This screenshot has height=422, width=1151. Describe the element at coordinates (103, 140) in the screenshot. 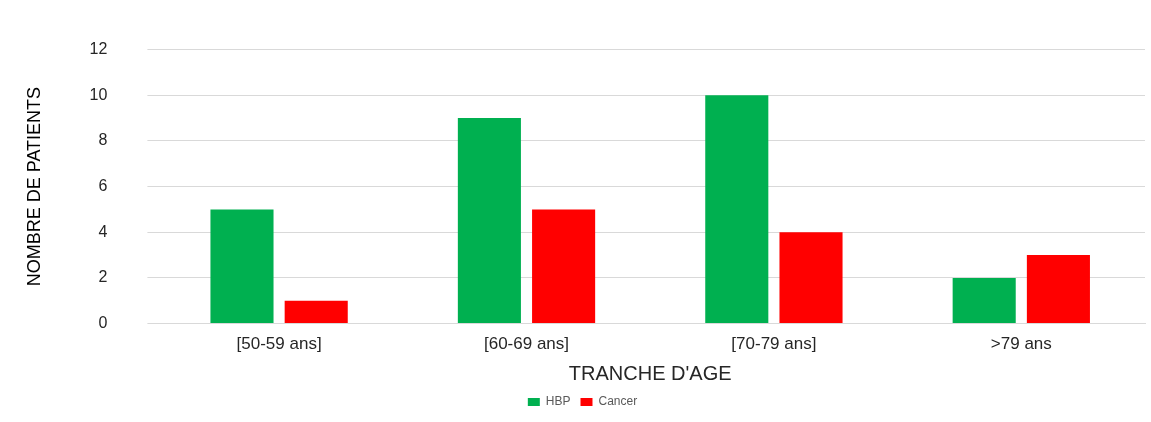

I see `y-tick-label: 8` at that location.